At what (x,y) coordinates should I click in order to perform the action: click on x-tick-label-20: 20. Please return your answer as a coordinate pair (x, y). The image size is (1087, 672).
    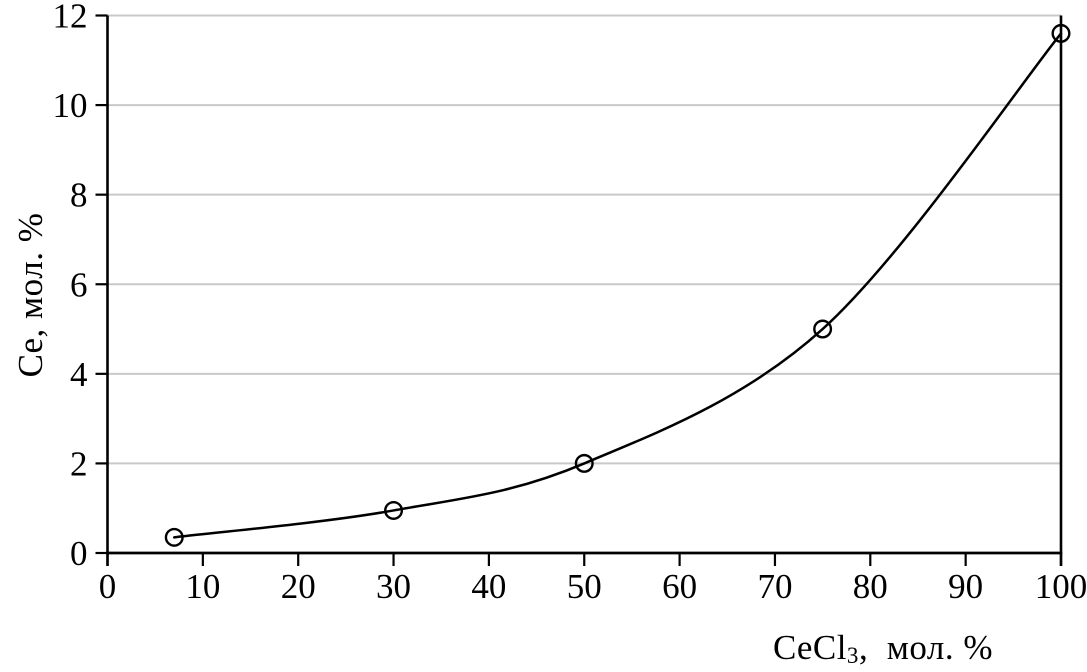
    Looking at the image, I should click on (298, 586).